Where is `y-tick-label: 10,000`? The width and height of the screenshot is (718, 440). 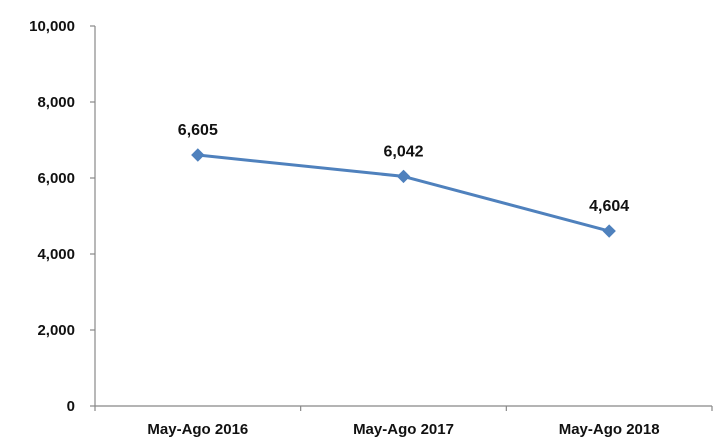
y-tick-label: 10,000 is located at coordinates (52, 26).